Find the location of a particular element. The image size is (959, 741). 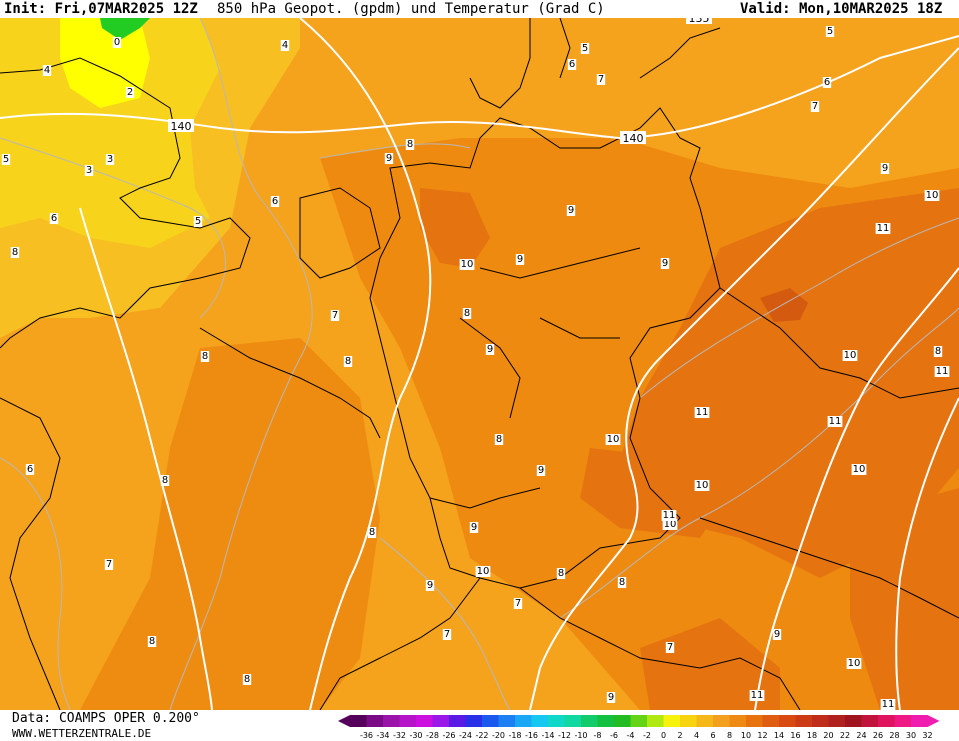

hot-core is located at coordinates (784, 305).